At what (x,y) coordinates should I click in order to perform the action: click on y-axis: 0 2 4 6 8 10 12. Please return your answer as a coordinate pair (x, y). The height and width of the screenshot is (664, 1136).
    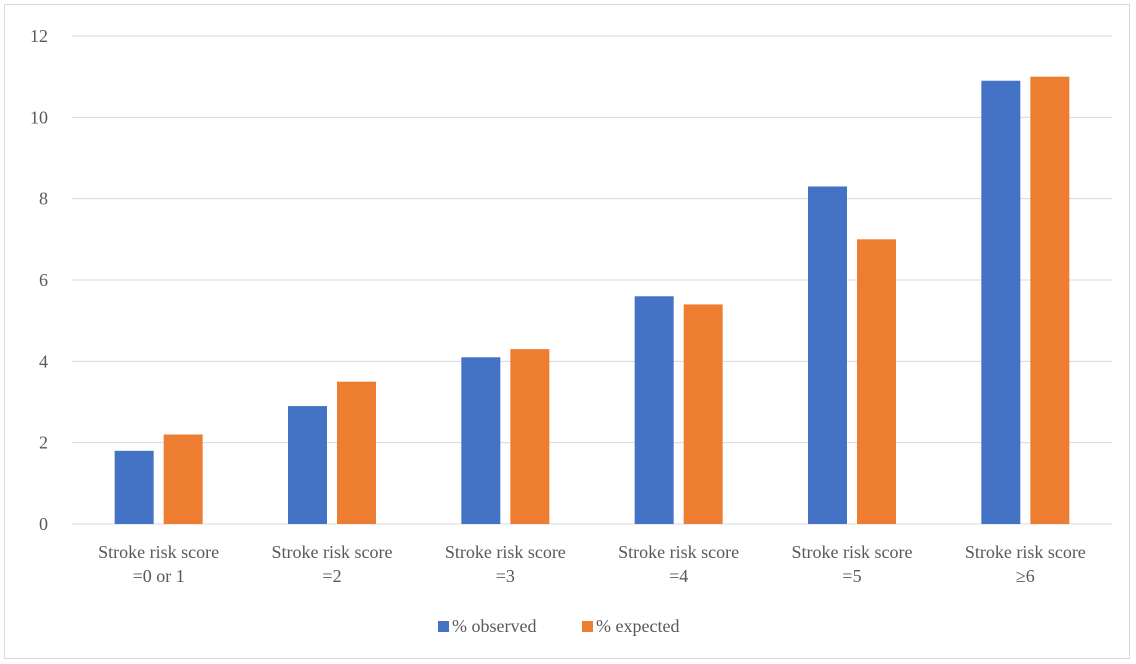
    Looking at the image, I should click on (39, 280).